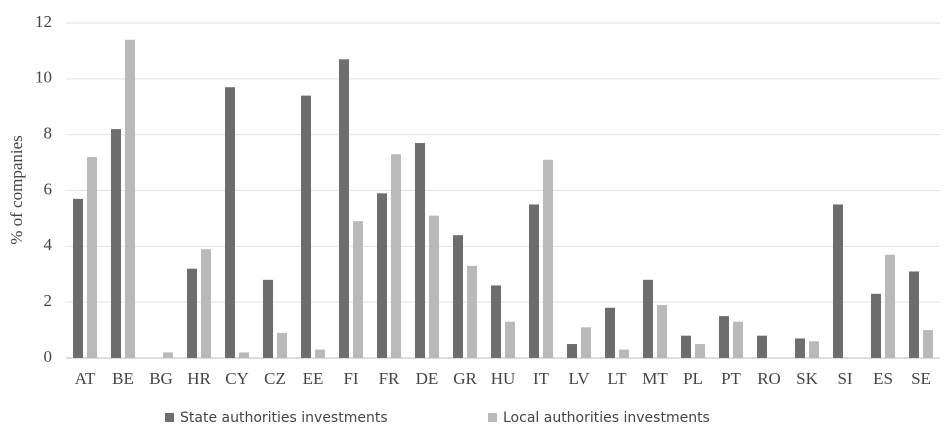 The height and width of the screenshot is (443, 949). What do you see at coordinates (769, 378) in the screenshot?
I see `x-tick-label: RO` at bounding box center [769, 378].